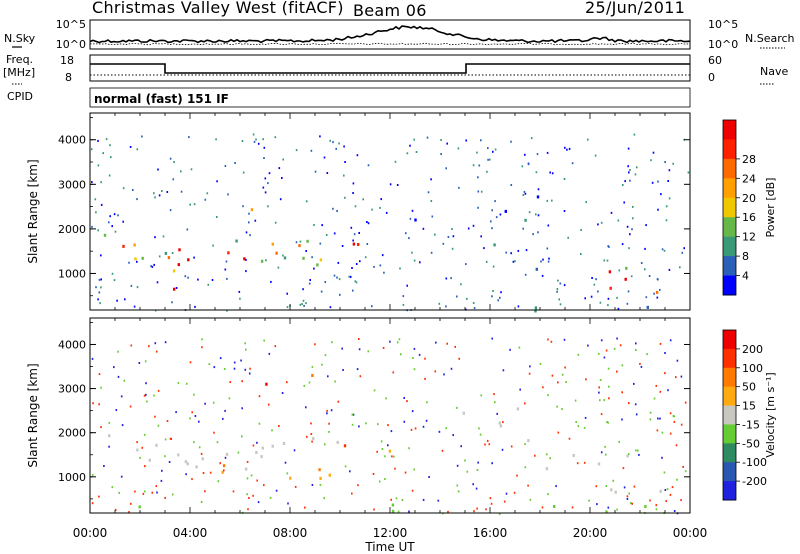 This screenshot has height=554, width=800. What do you see at coordinates (774, 71) in the screenshot?
I see `nave-label: Nave` at bounding box center [774, 71].